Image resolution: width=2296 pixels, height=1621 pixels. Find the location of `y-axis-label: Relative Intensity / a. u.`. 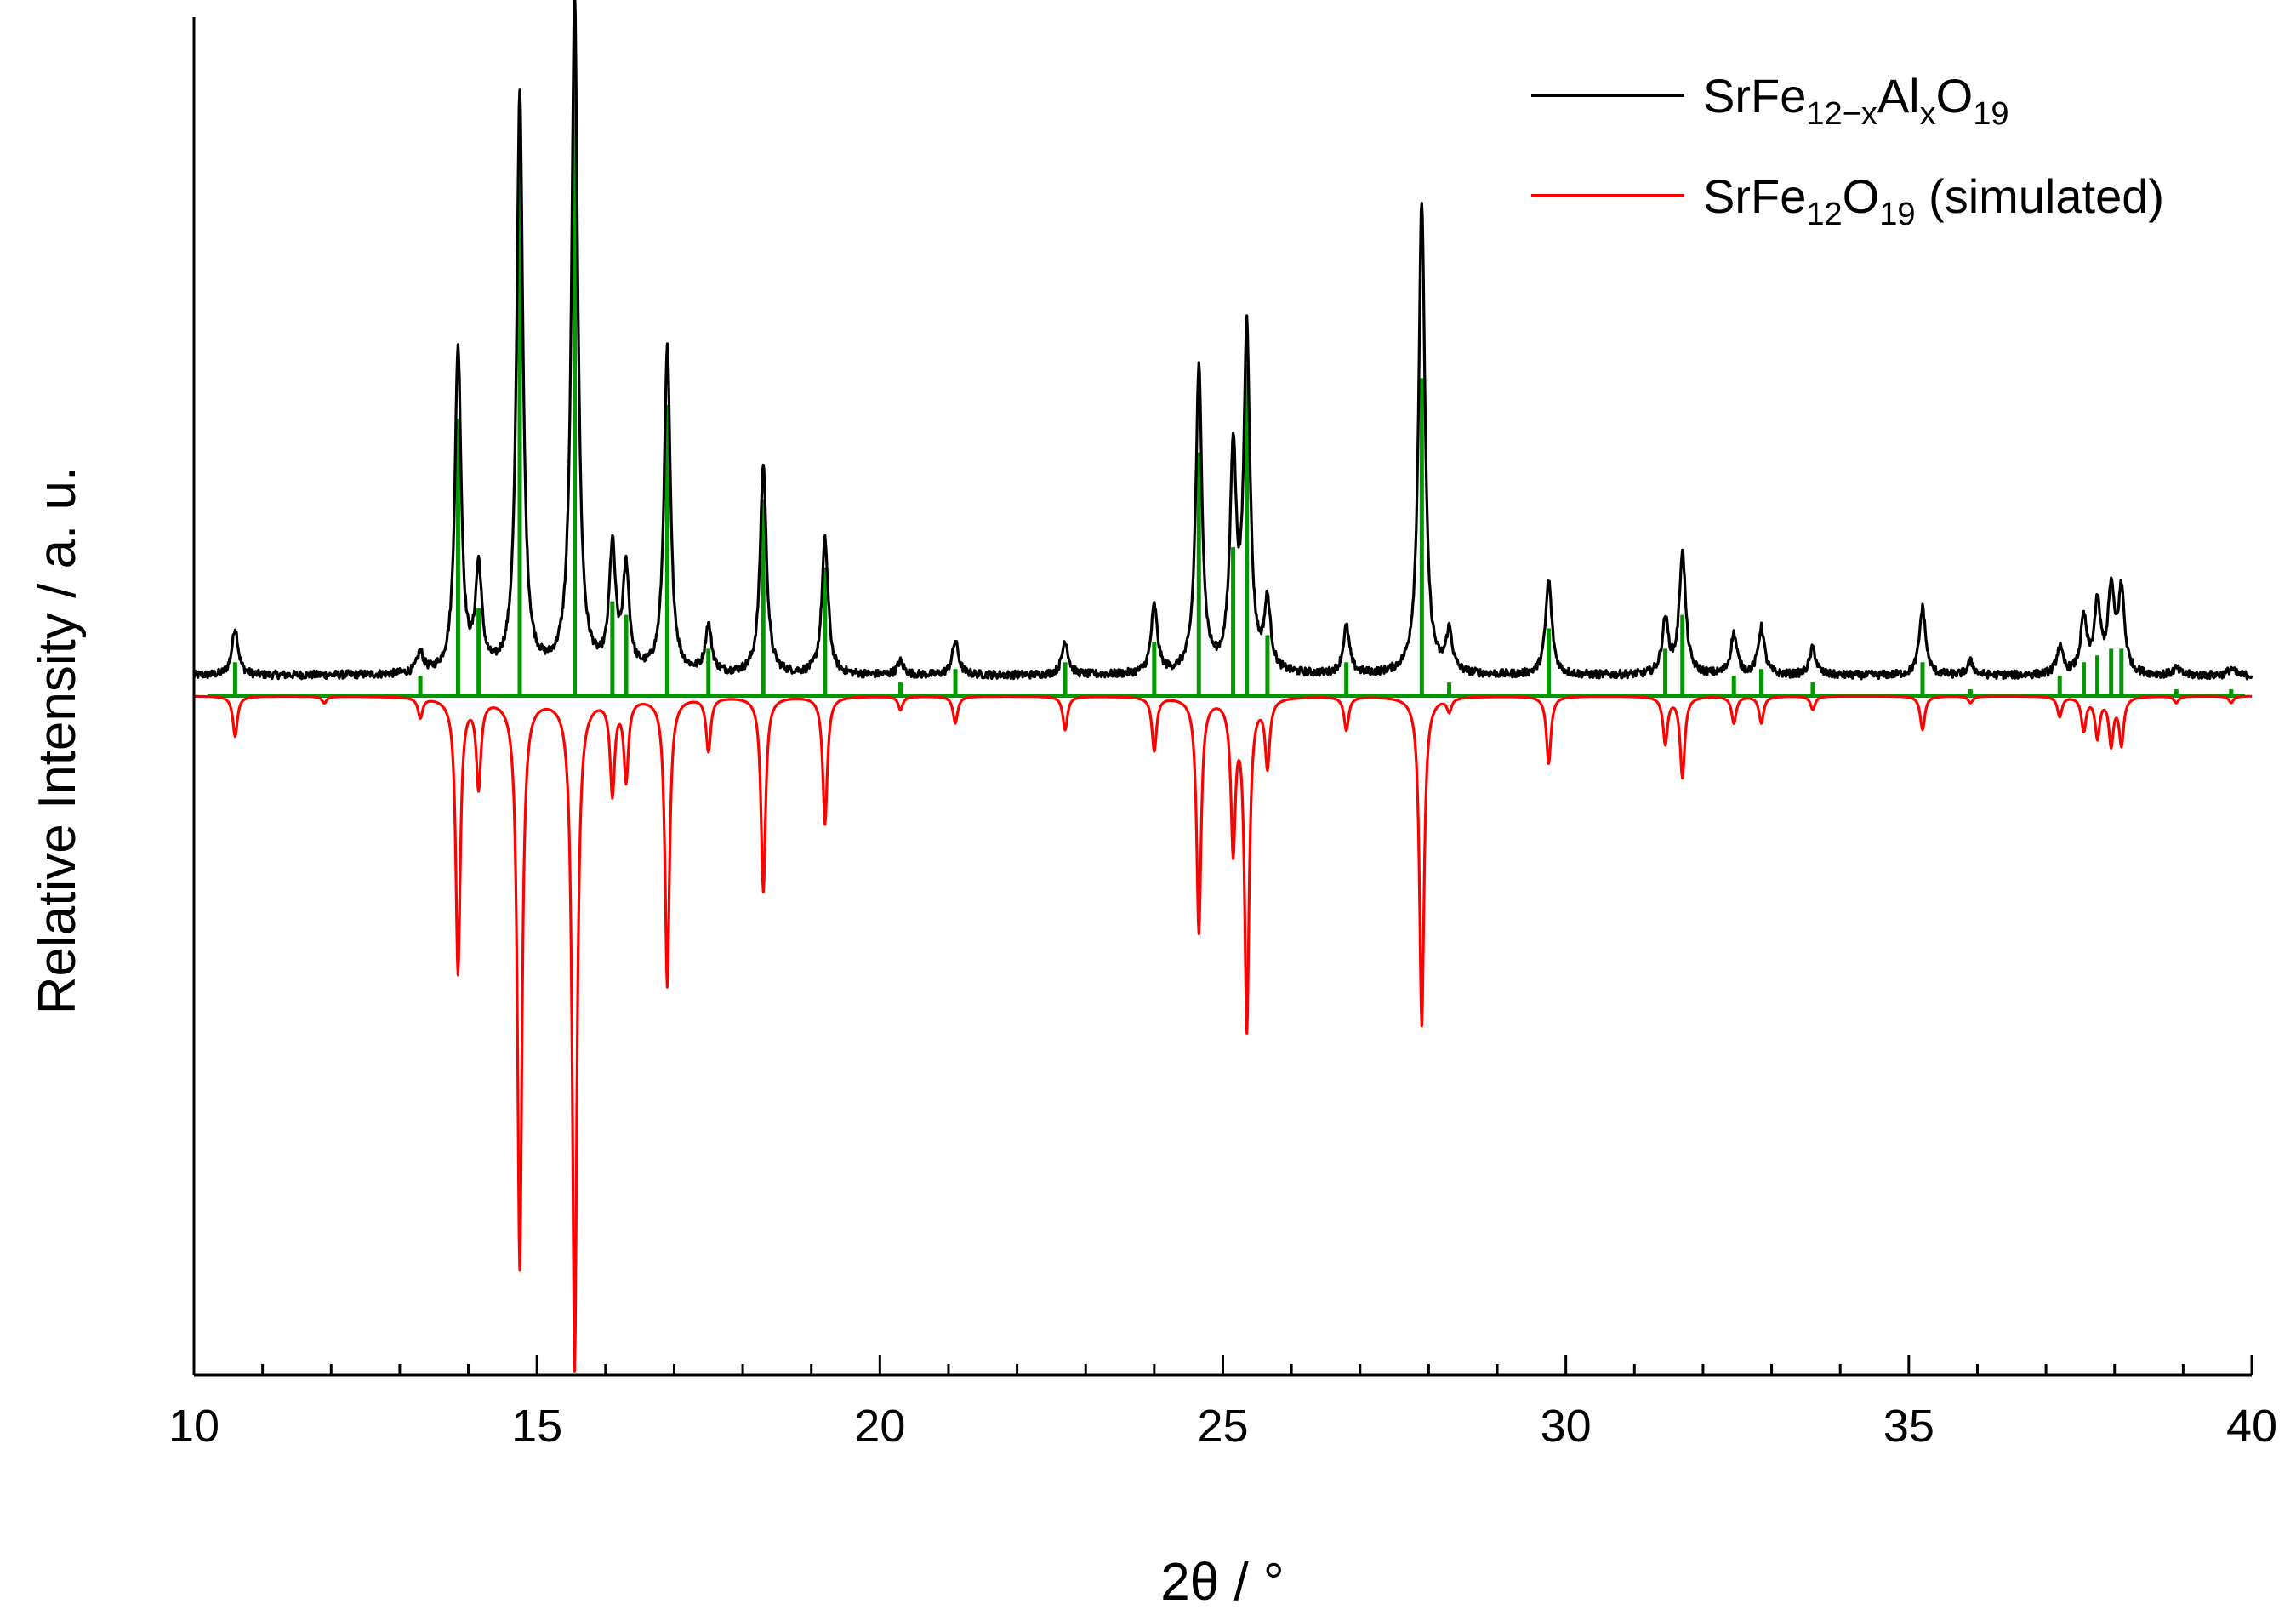

y-axis-label: Relative Intensity / a. u. is located at coordinates (57, 740).